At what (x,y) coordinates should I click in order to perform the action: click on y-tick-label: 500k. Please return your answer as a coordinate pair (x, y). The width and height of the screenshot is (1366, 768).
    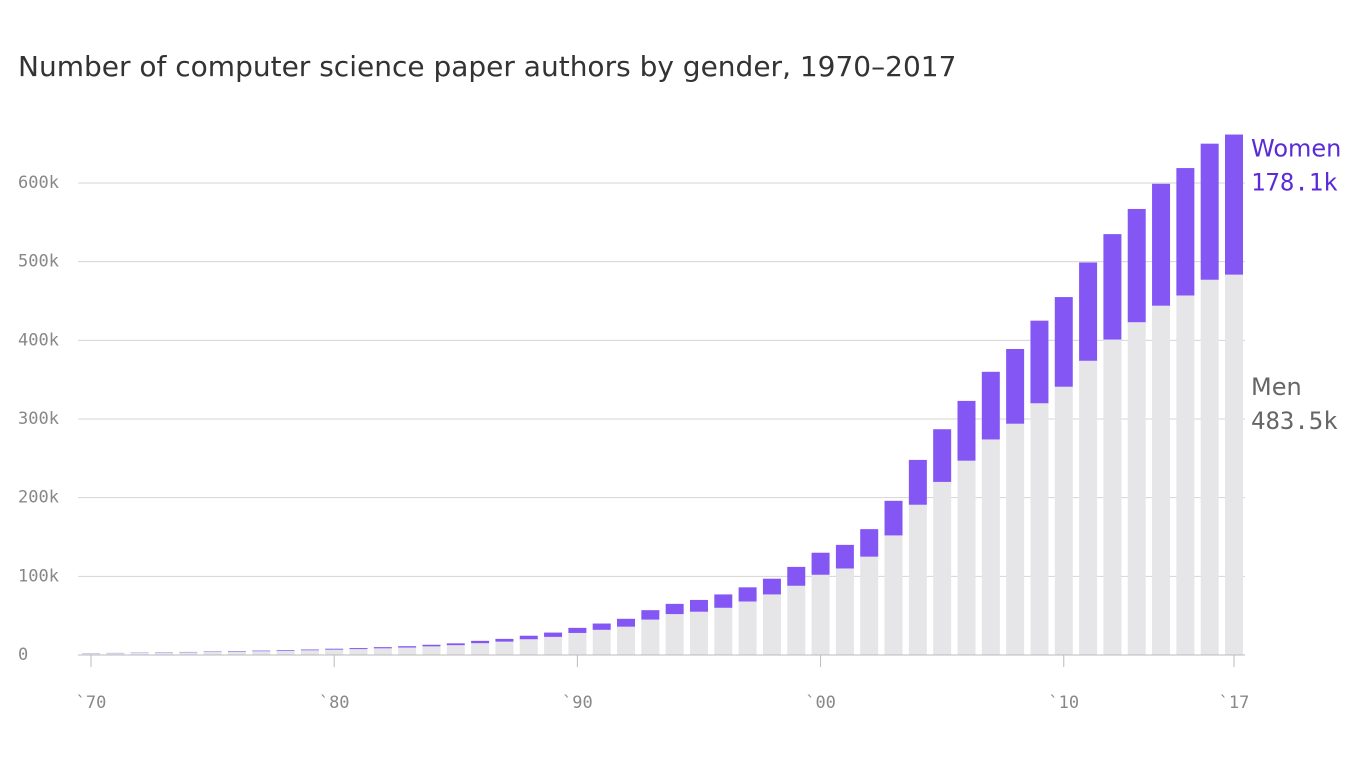
    Looking at the image, I should click on (38, 262).